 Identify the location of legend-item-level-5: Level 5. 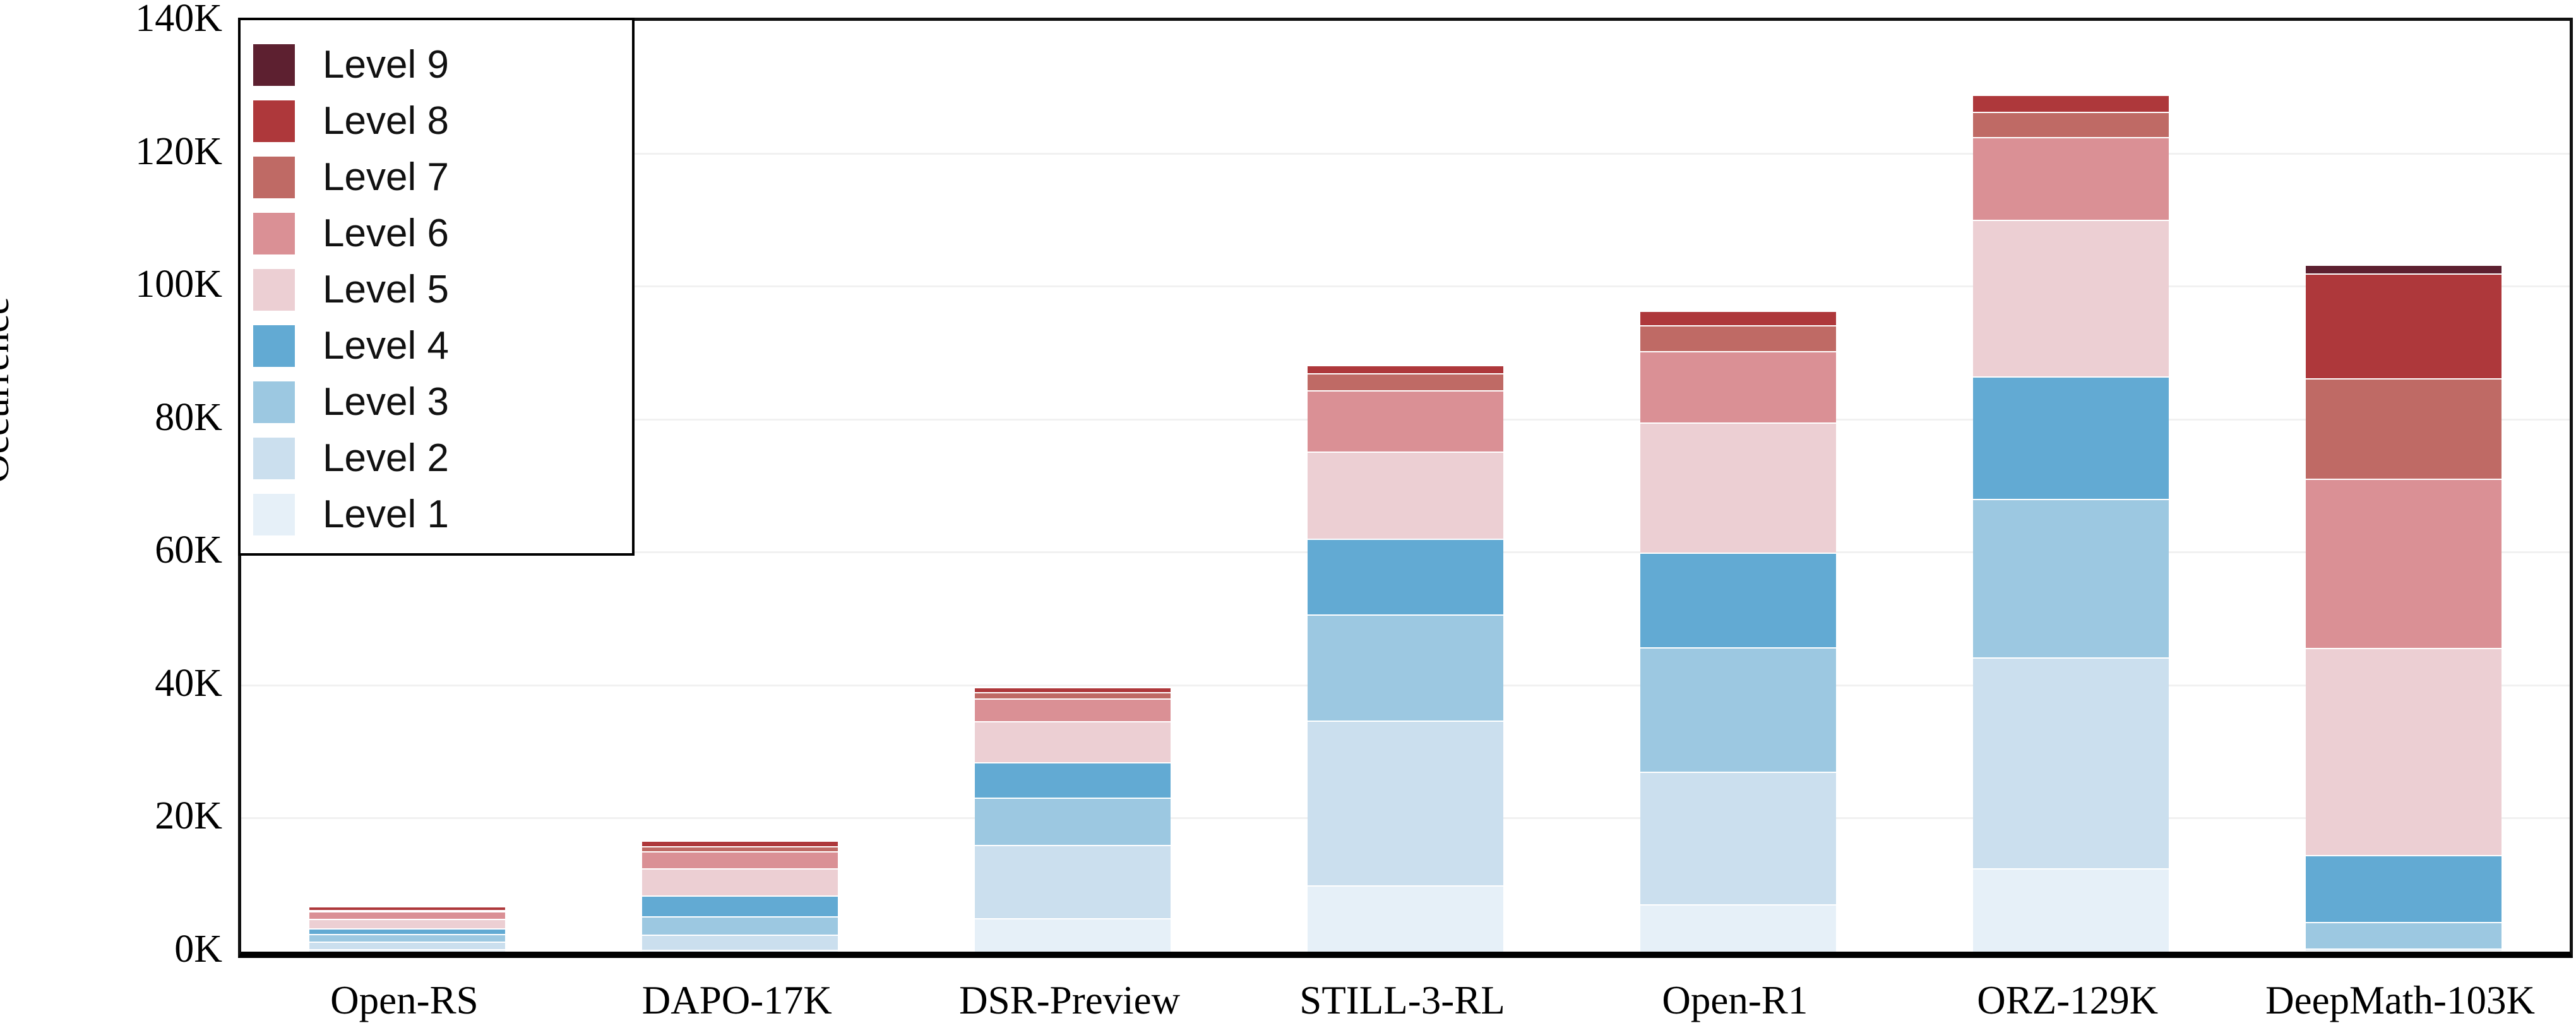
(442, 289).